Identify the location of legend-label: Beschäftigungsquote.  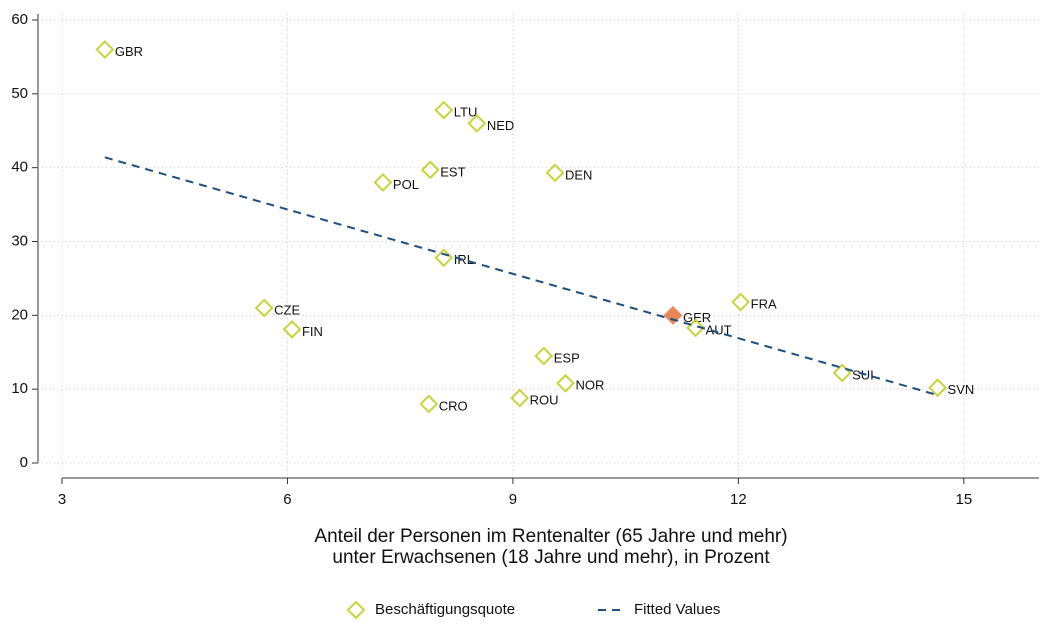
(445, 609).